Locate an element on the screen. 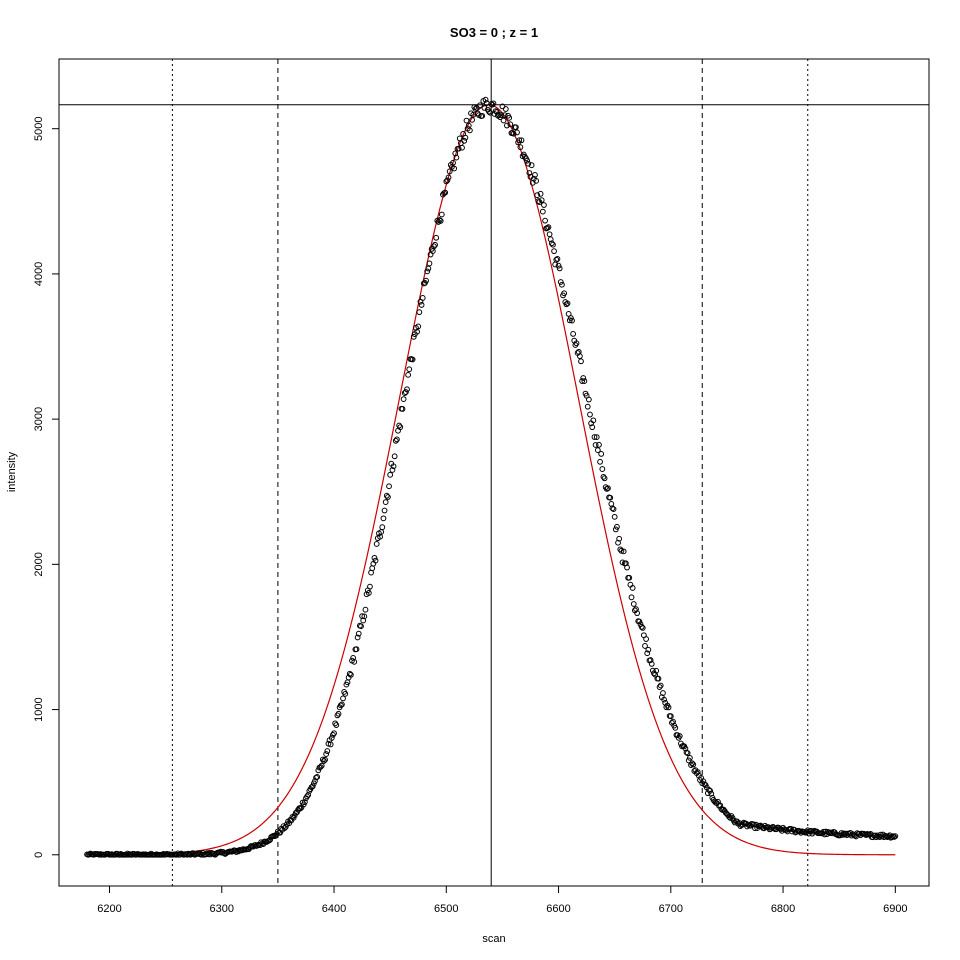  x-tick-label: 6800 is located at coordinates (783, 909).